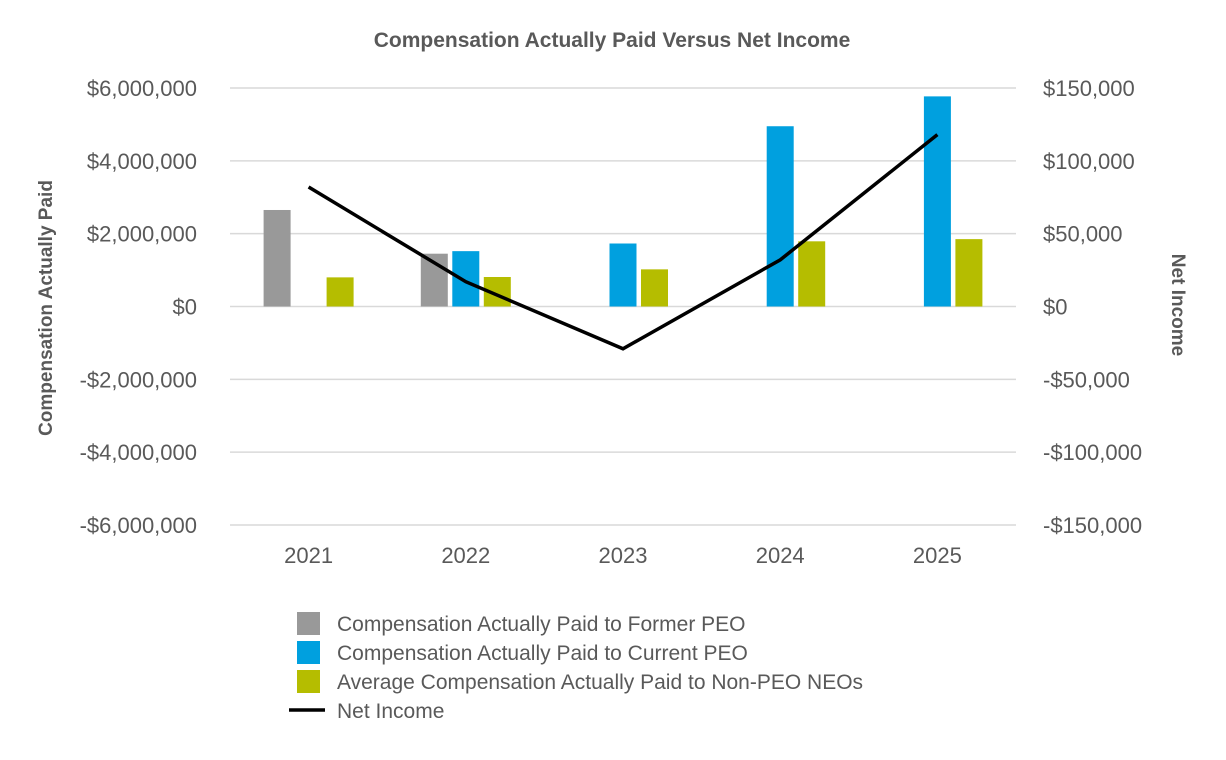 This screenshot has width=1226, height=760. What do you see at coordinates (466, 279) in the screenshot?
I see `bar-2022` at bounding box center [466, 279].